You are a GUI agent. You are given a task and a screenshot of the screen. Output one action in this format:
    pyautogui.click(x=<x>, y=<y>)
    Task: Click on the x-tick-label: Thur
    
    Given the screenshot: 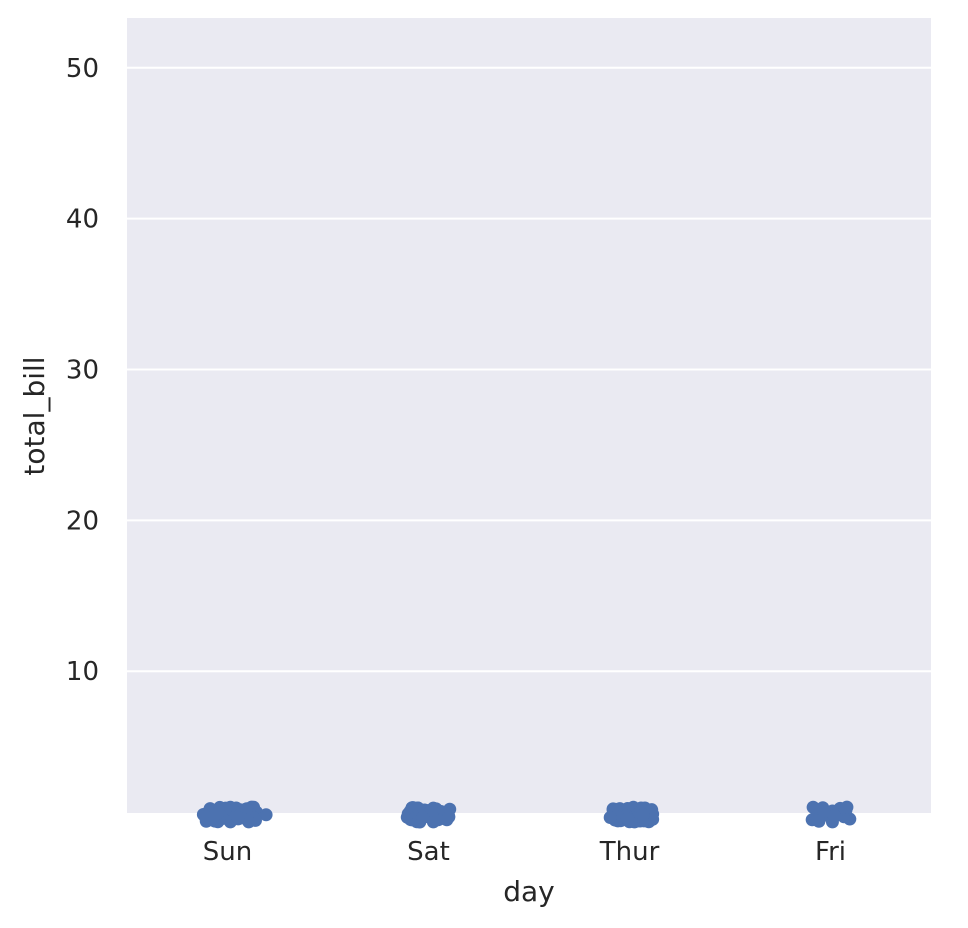 What is the action you would take?
    pyautogui.click(x=629, y=852)
    